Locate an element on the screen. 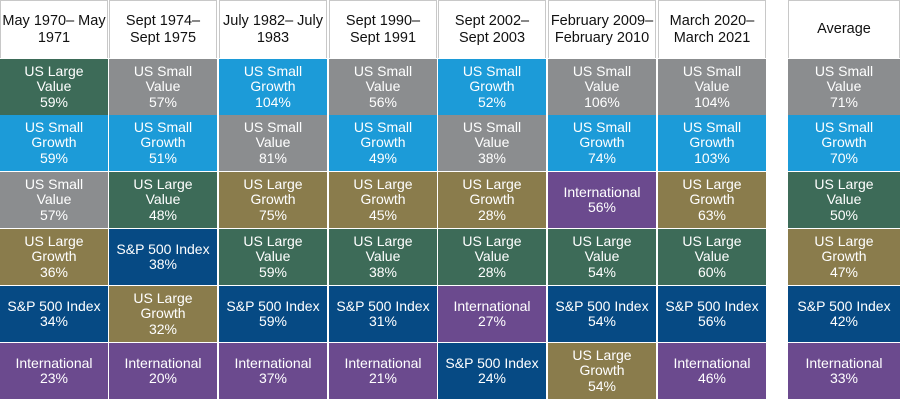  asset-class-cell: US Small Growth 59% is located at coordinates (54, 143).